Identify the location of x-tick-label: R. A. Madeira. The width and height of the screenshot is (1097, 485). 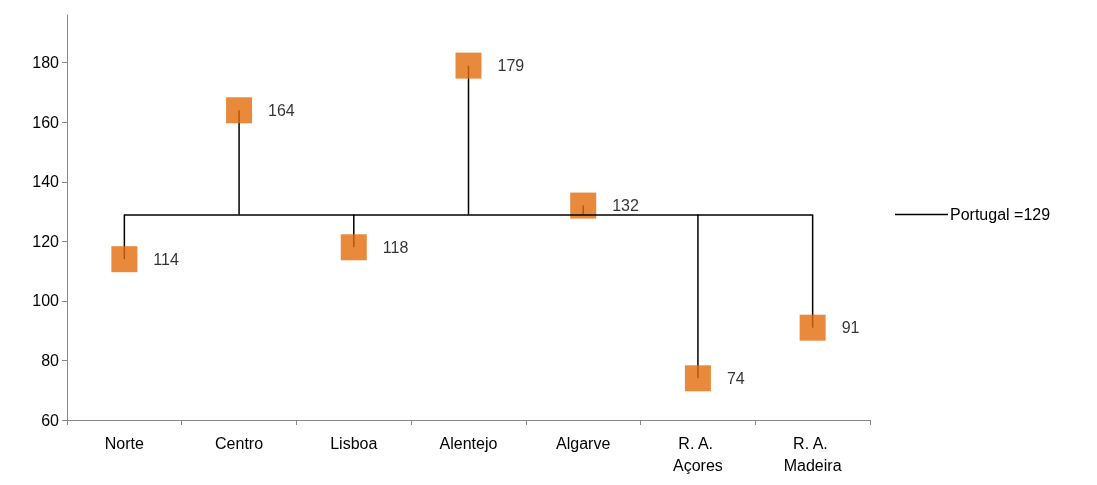
(812, 454).